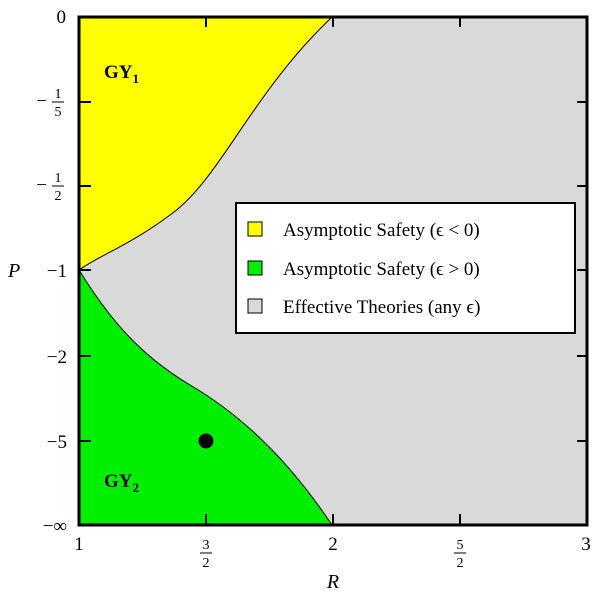 The height and width of the screenshot is (593, 592). I want to click on data-point, so click(206, 441).